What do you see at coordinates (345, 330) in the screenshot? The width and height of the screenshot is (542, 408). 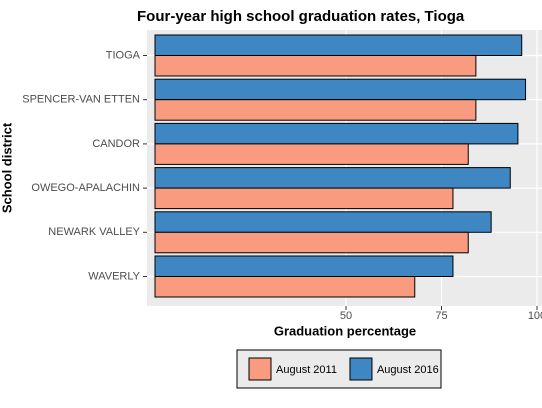 I see `x-axis-title: Graduation percentage` at bounding box center [345, 330].